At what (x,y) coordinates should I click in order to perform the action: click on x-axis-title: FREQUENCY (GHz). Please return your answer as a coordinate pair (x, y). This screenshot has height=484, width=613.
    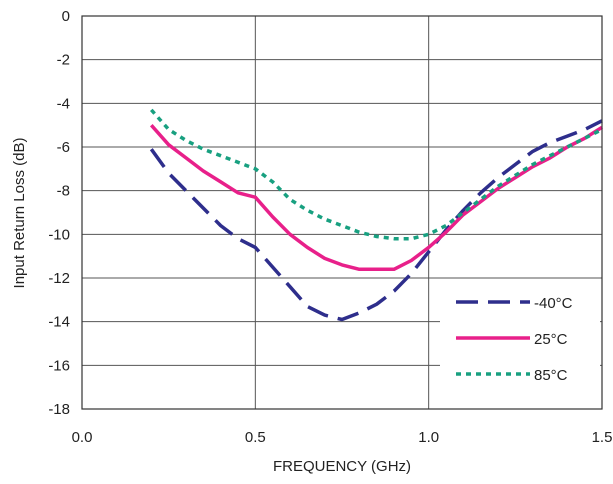
    Looking at the image, I should click on (342, 466).